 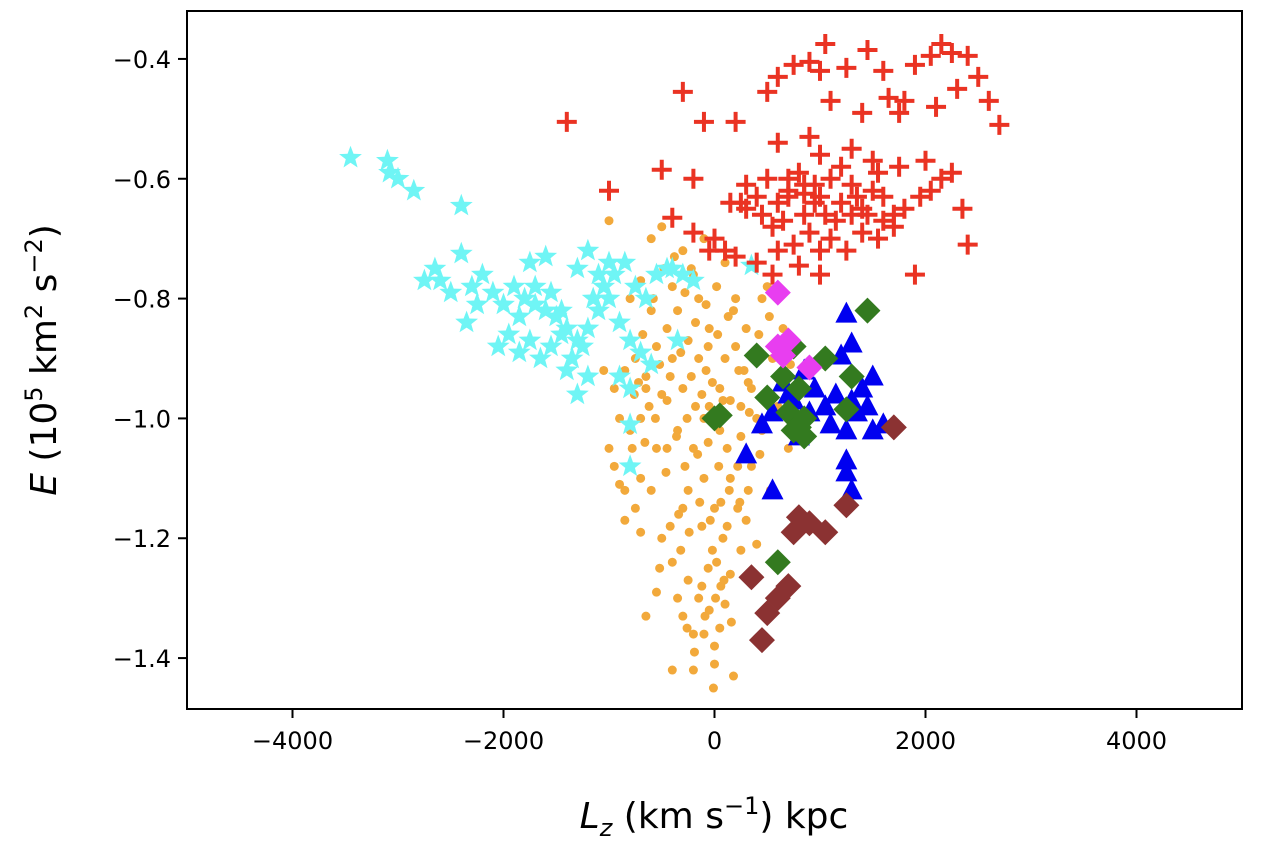 I want to click on y-axis-sup2: 2, so click(x=34, y=311).